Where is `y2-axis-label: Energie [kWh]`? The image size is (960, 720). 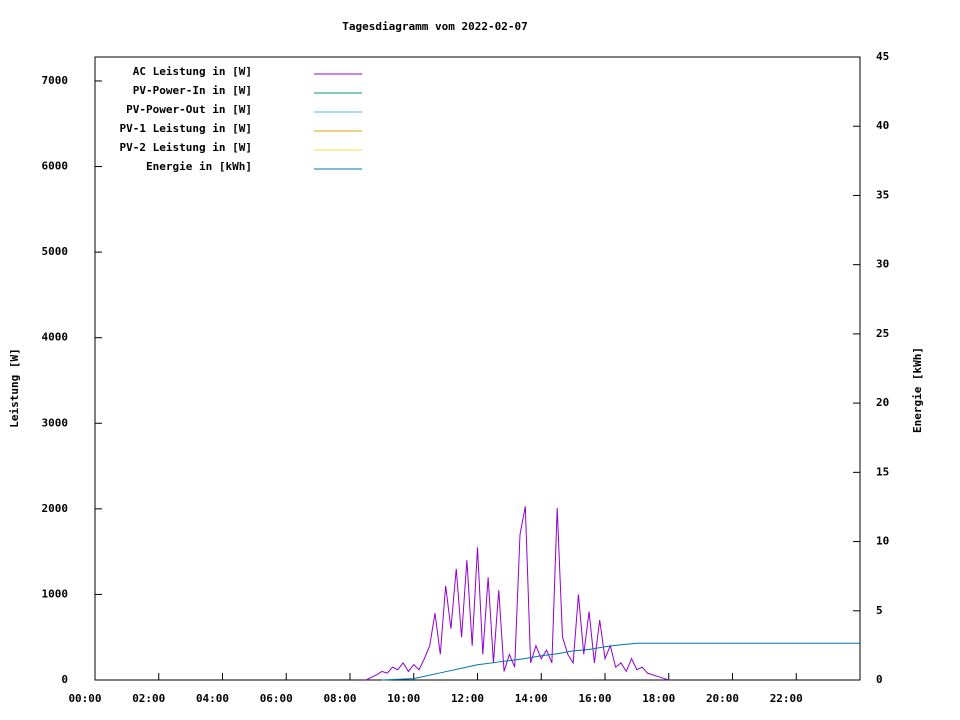
y2-axis-label: Energie [kWh] is located at coordinates (917, 390).